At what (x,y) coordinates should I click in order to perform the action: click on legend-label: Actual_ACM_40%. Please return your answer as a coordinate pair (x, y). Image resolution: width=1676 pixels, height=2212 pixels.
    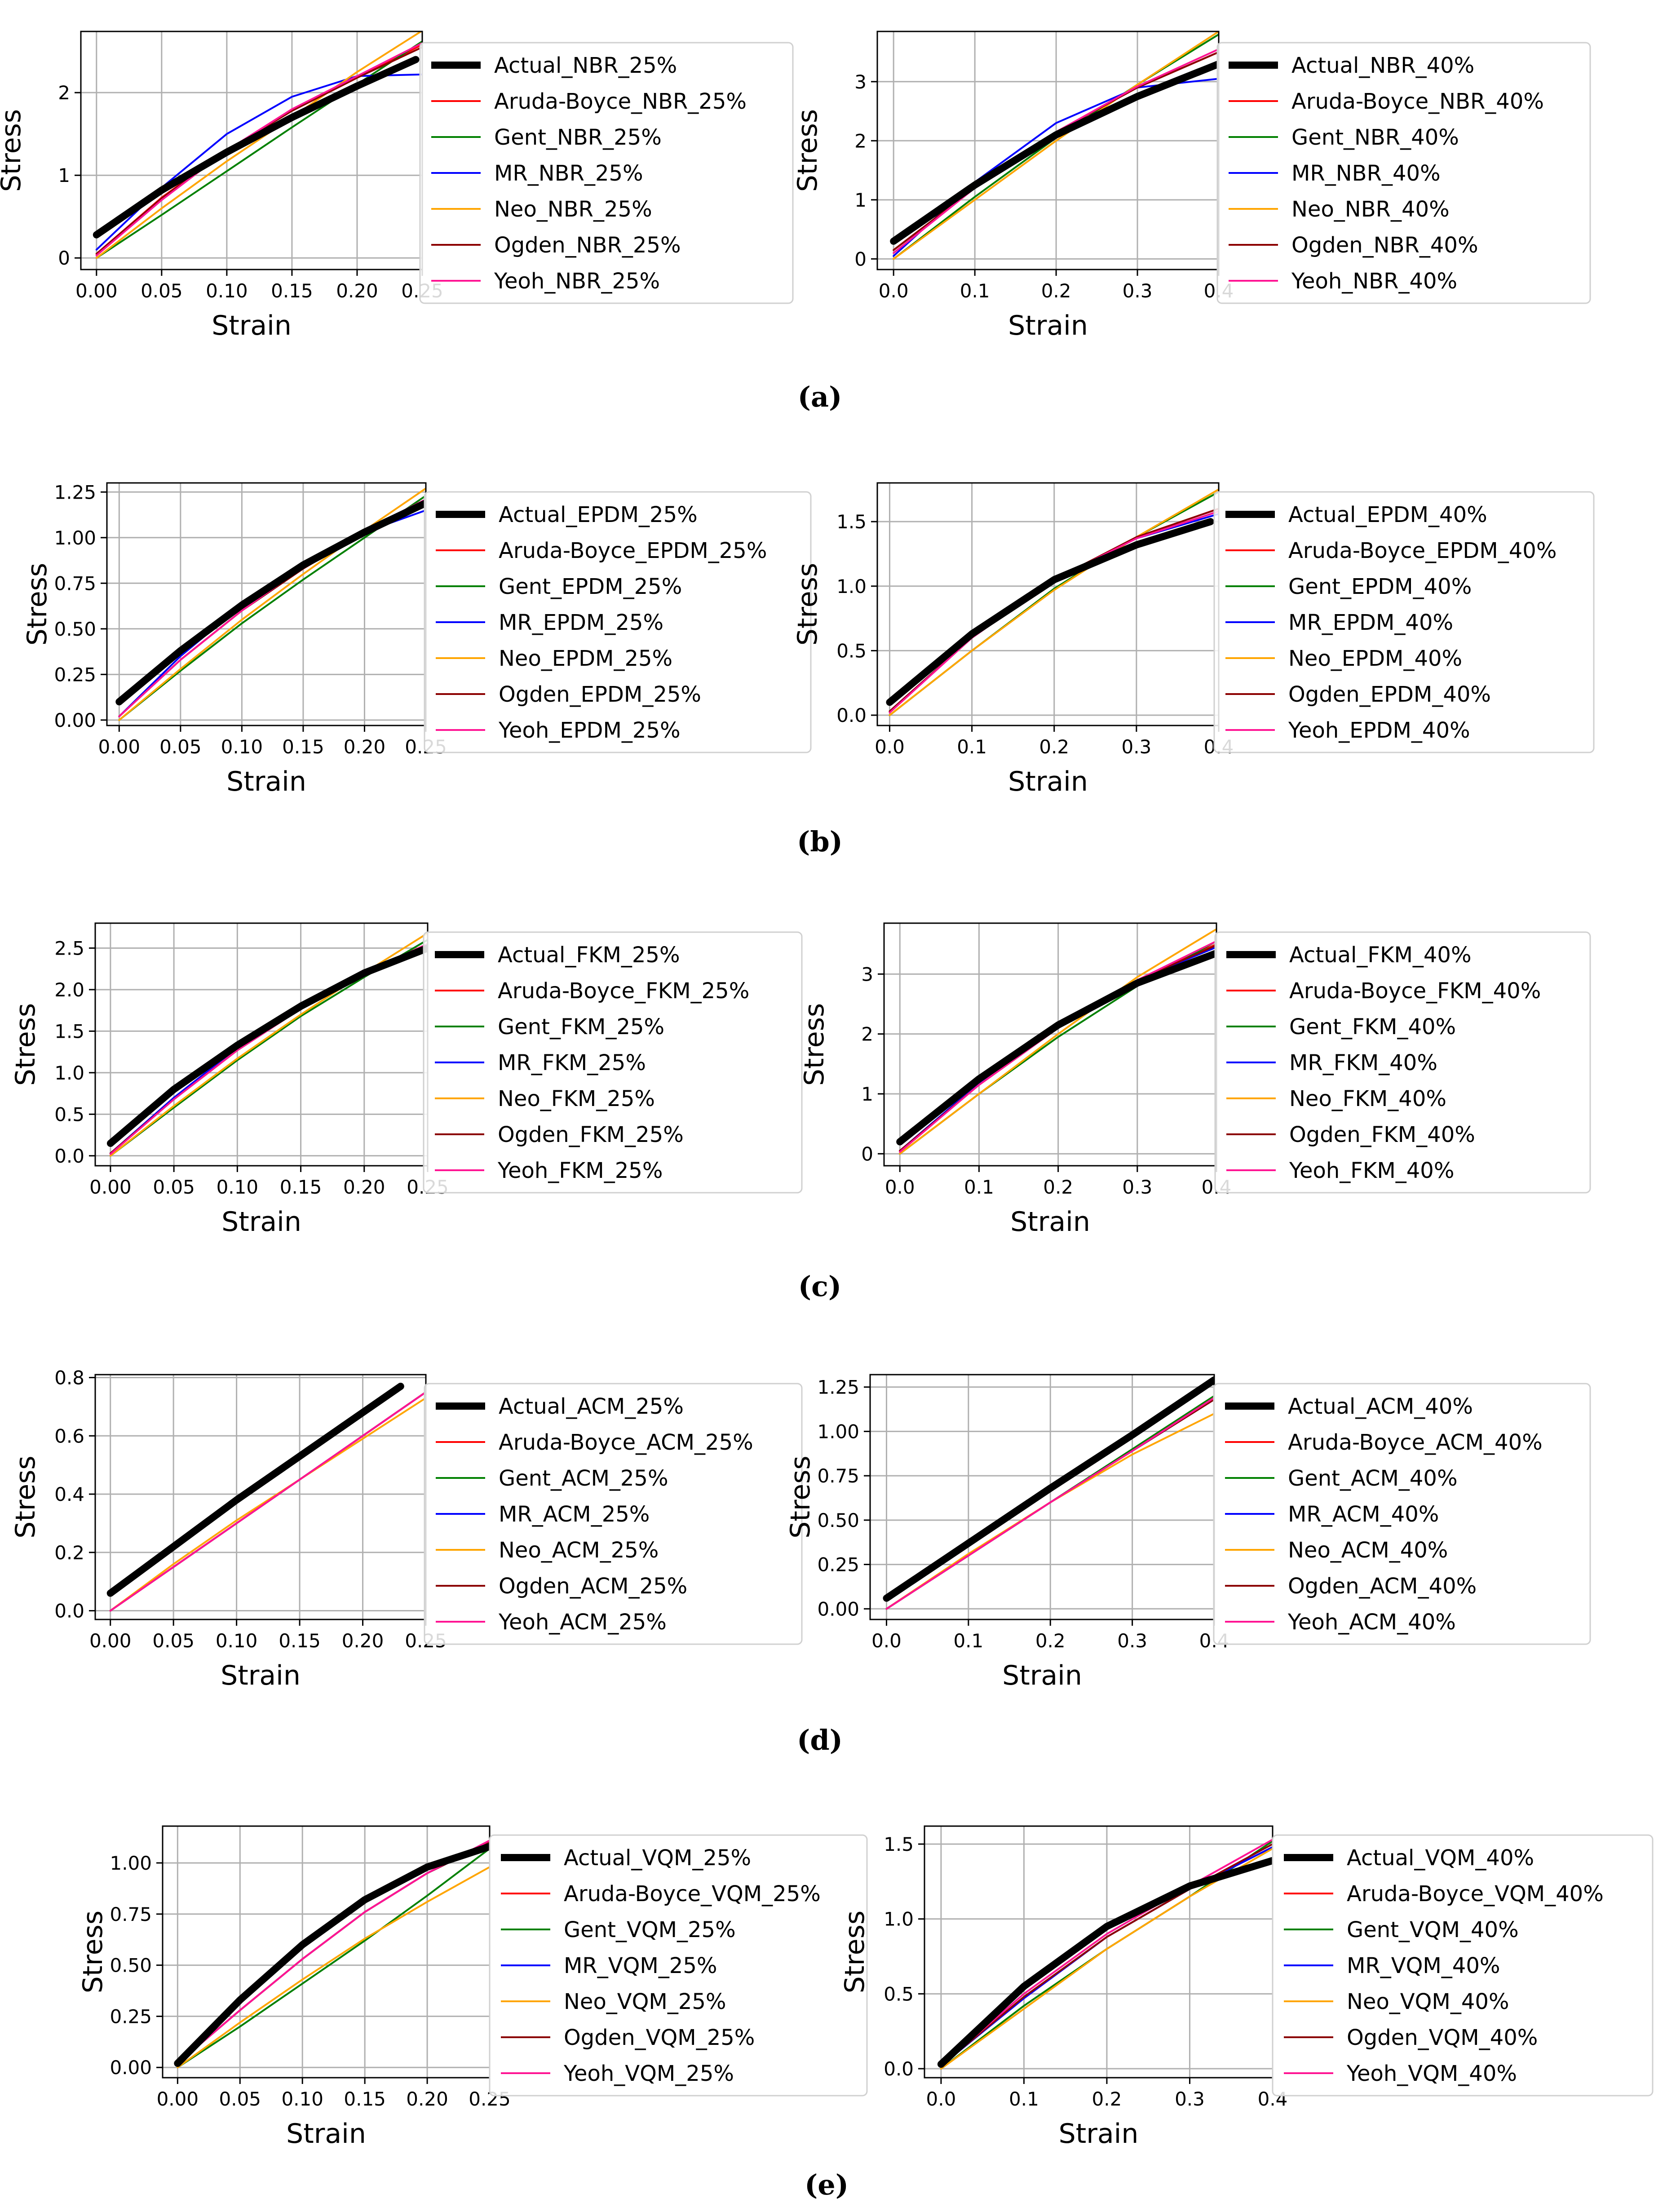
    Looking at the image, I should click on (1381, 1406).